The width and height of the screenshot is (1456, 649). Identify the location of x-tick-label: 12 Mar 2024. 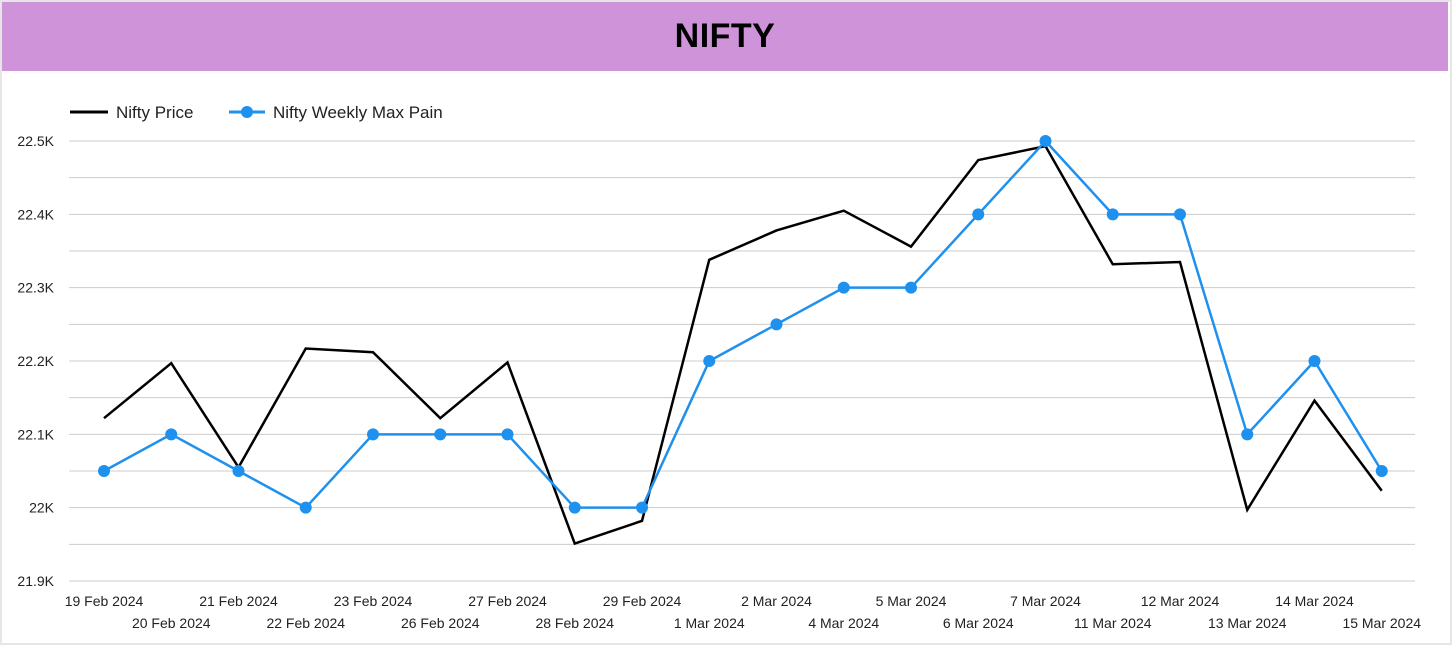
(1180, 601).